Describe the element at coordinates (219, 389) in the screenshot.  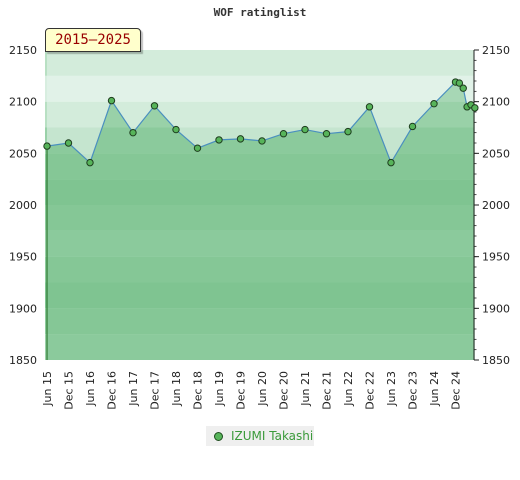
I see `x-tick-label: Jun 19` at that location.